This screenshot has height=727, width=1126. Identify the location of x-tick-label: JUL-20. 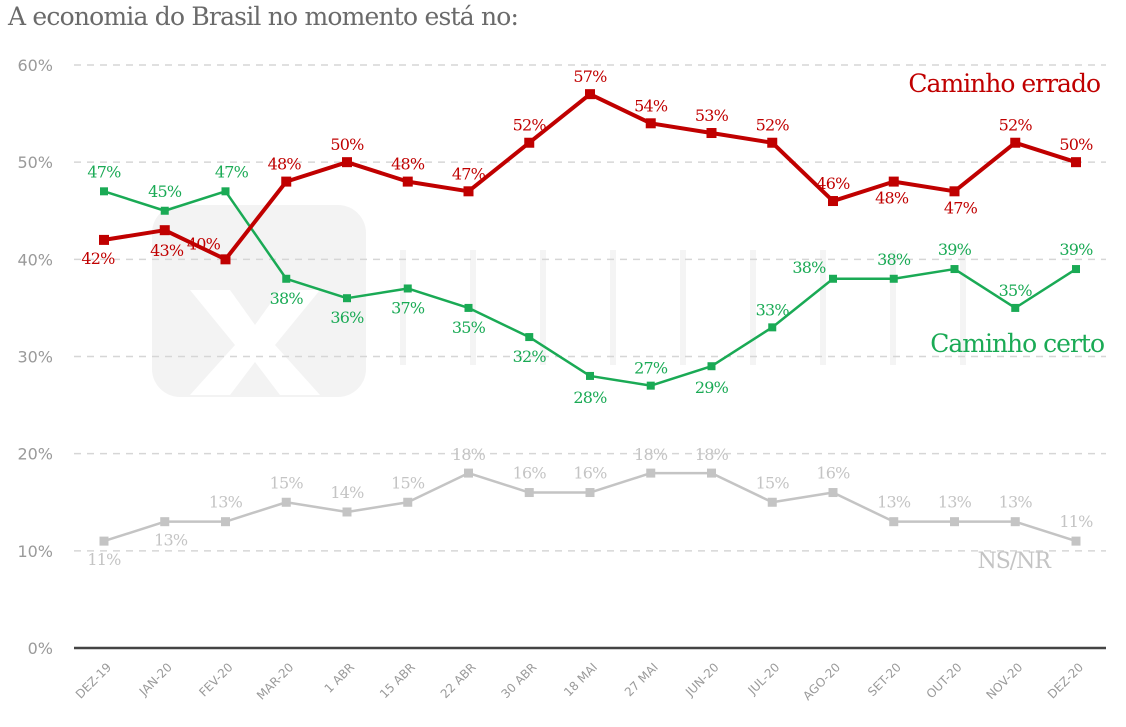
(764, 679).